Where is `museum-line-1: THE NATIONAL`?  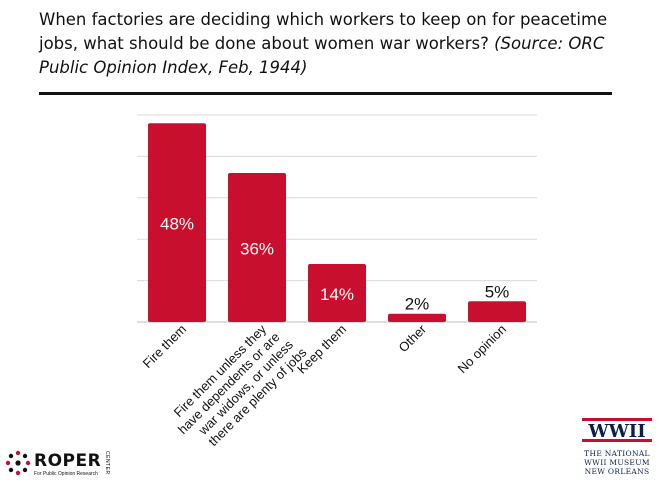 museum-line-1: THE NATIONAL is located at coordinates (617, 453).